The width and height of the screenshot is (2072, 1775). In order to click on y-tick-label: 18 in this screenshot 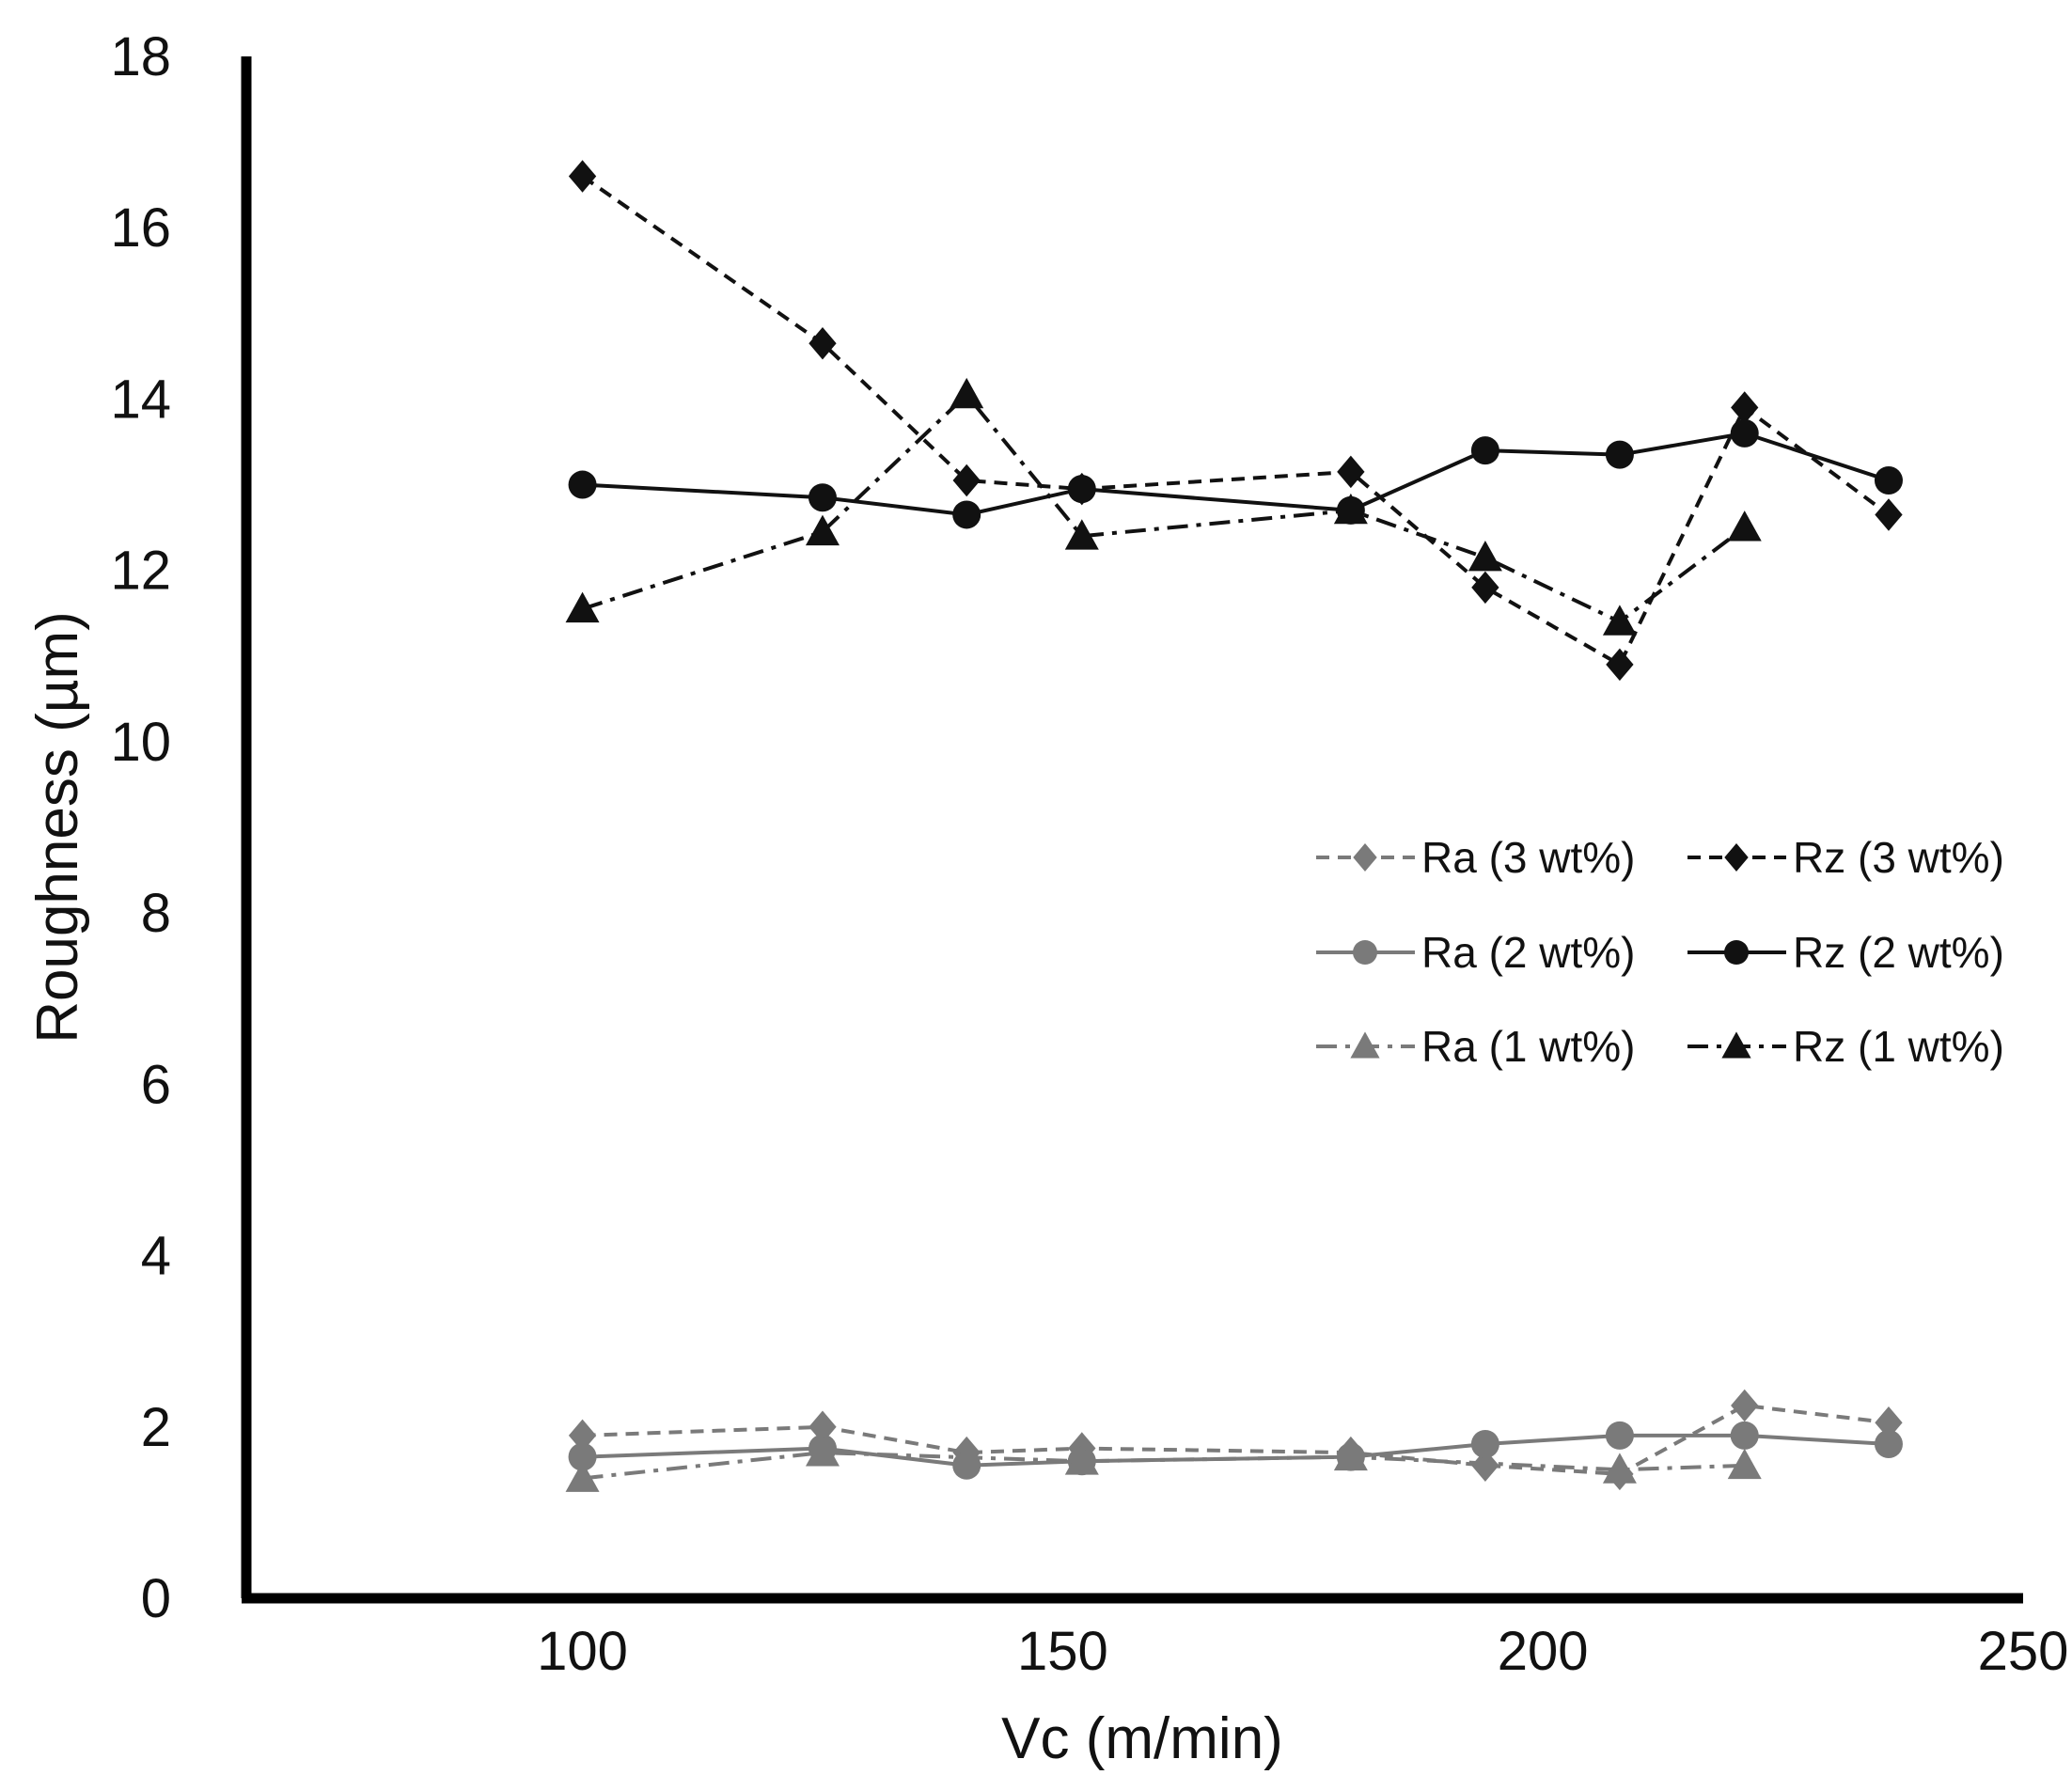, I will do `click(140, 56)`.